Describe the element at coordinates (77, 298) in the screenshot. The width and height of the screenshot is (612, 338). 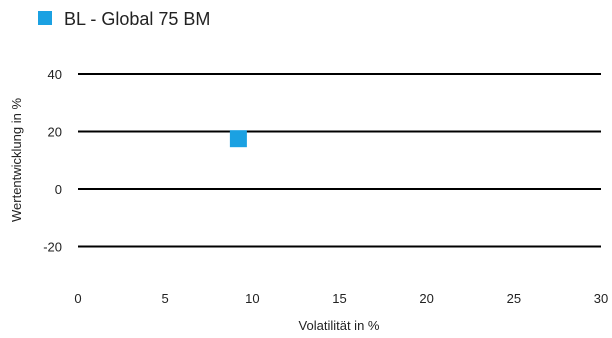
I see `x-tick-label: 0` at that location.